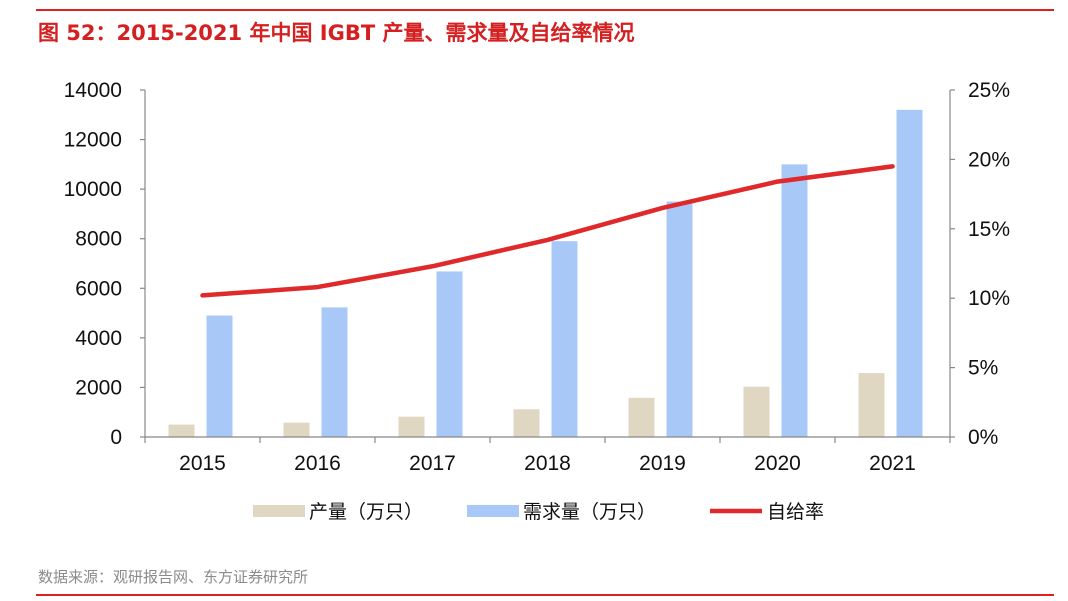 The image size is (1068, 601). What do you see at coordinates (173, 577) in the screenshot?
I see `data-source: 数据来源：观研报告网、东方证券研究所` at bounding box center [173, 577].